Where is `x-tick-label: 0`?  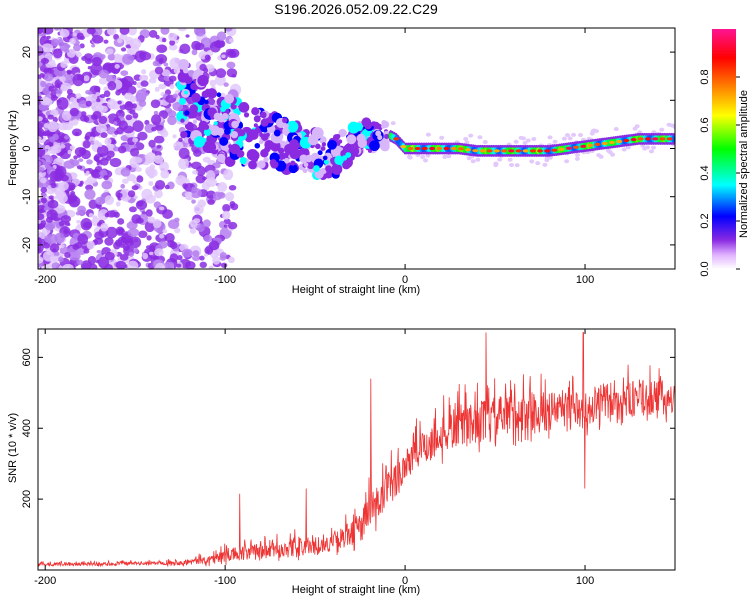
x-tick-label: 0 is located at coordinates (405, 280).